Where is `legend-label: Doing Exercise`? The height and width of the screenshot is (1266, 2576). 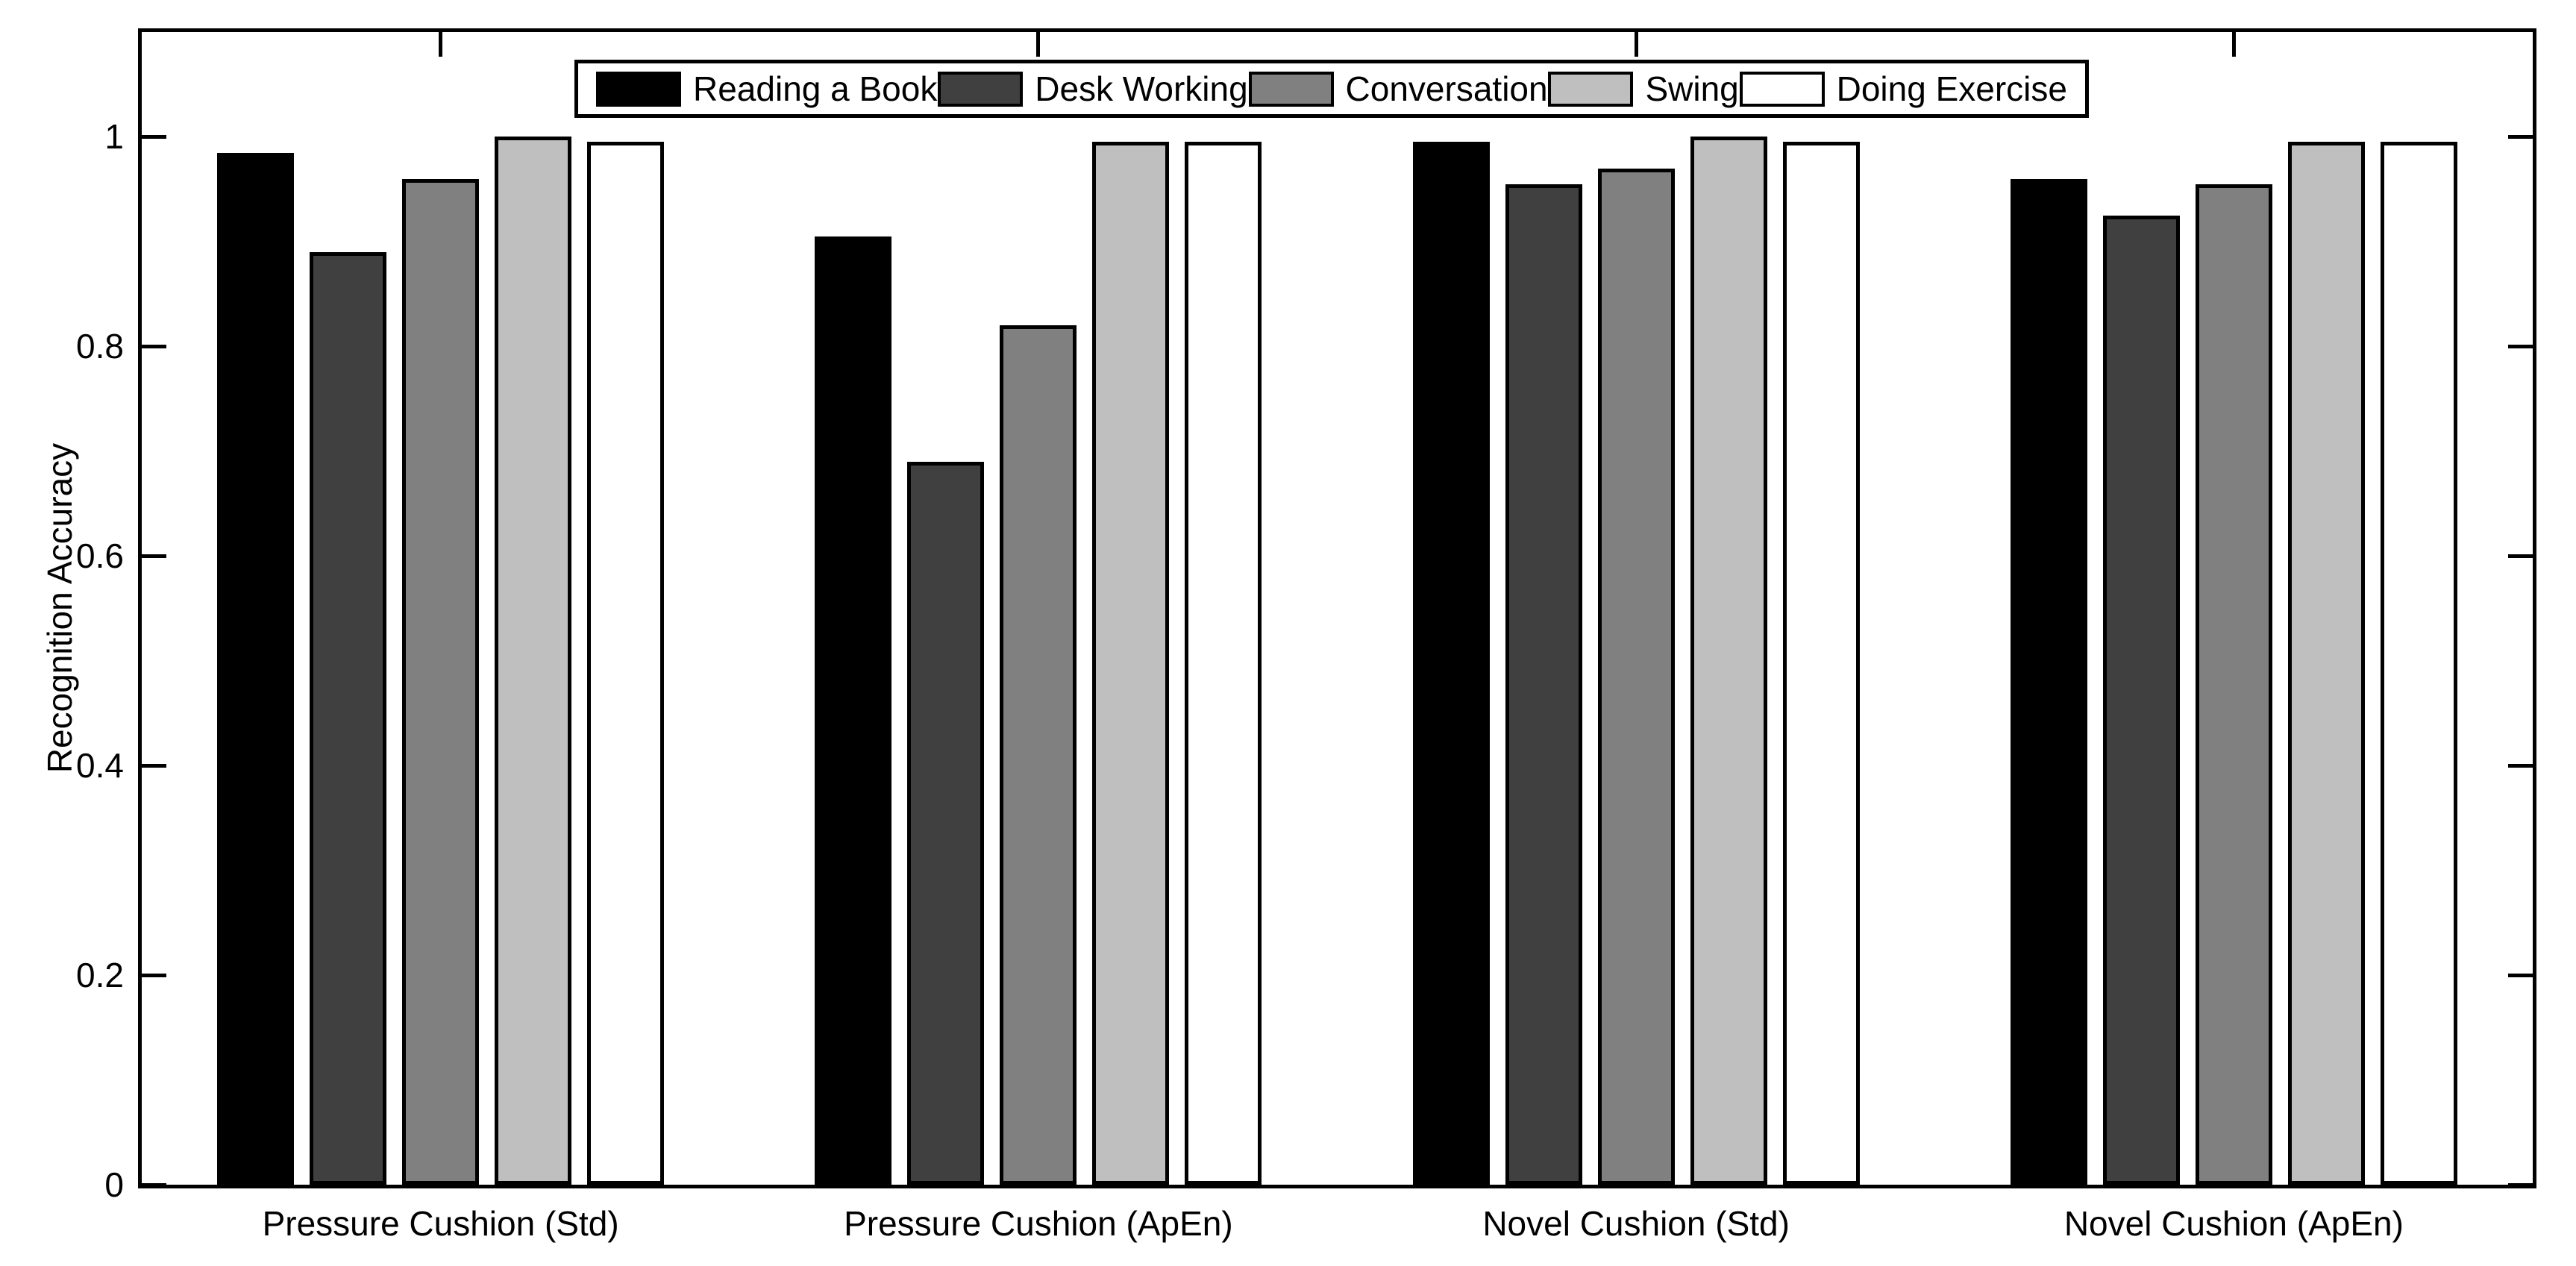 legend-label: Doing Exercise is located at coordinates (1952, 88).